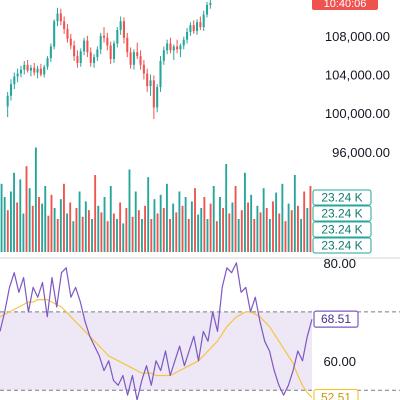  Describe the element at coordinates (339, 263) in the screenshot. I see `oscillator-tick-label: 80.00` at that location.